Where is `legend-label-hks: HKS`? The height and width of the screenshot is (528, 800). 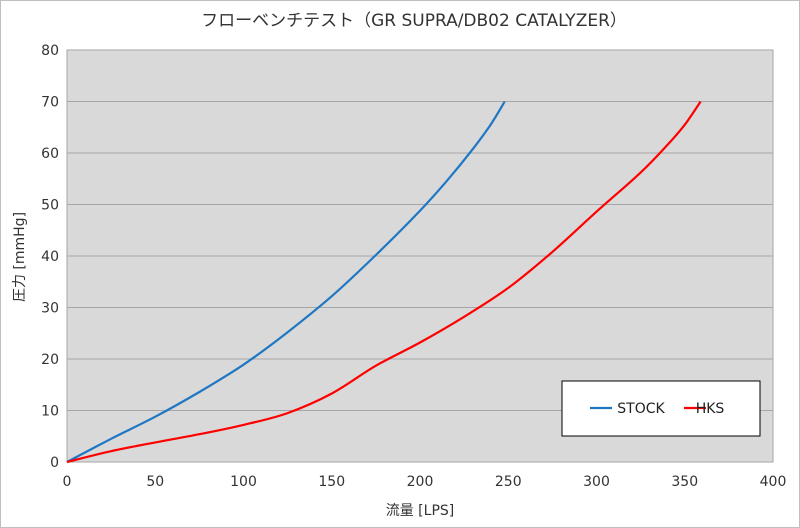
legend-label-hks: HKS is located at coordinates (710, 409).